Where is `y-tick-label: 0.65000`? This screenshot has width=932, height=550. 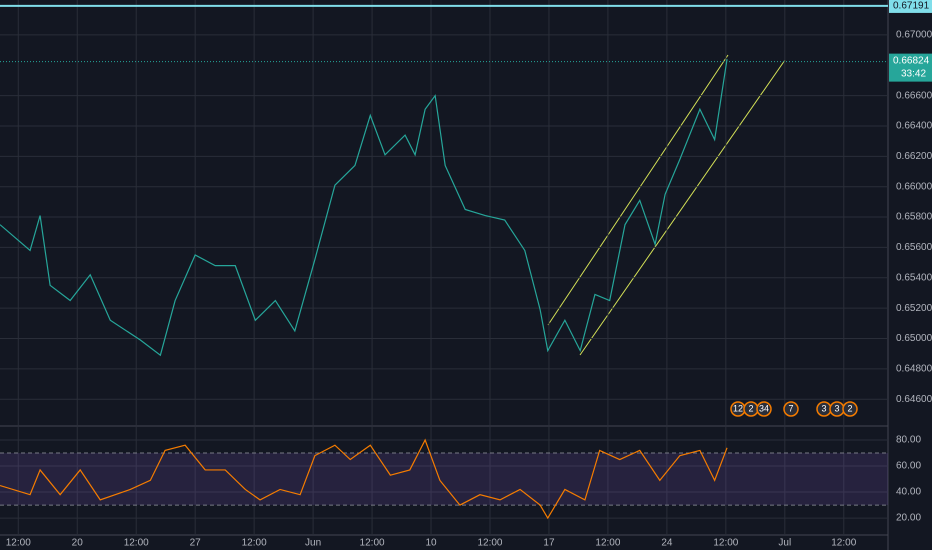
y-tick-label: 0.65000 is located at coordinates (914, 338).